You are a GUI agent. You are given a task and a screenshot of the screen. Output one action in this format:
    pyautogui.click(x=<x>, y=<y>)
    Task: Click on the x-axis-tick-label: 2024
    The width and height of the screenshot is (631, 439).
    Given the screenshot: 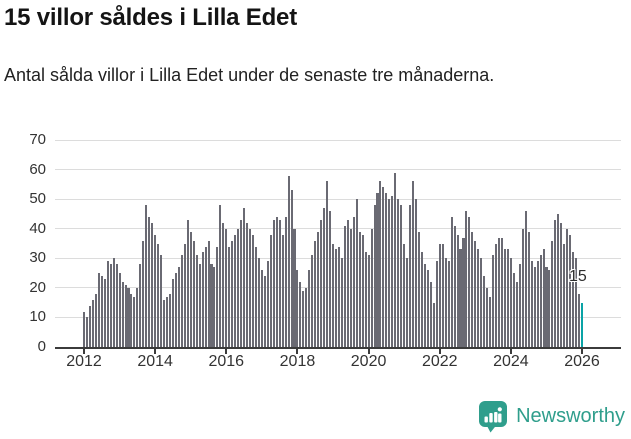 What is the action you would take?
    pyautogui.click(x=511, y=361)
    